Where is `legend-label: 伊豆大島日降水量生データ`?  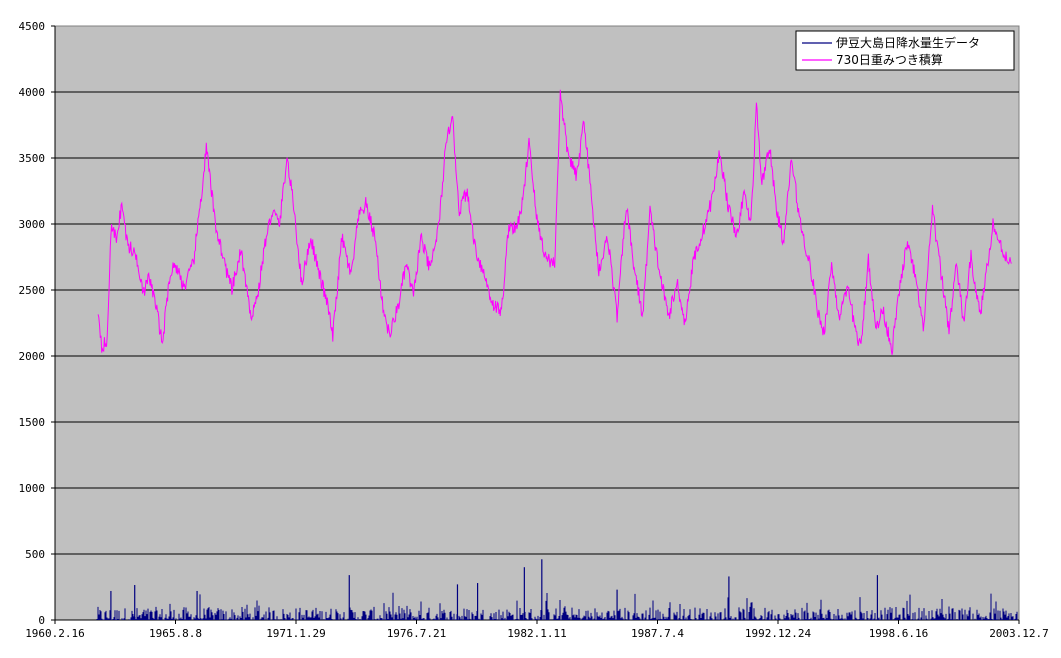
legend-label: 伊豆大島日降水量生データ is located at coordinates (908, 42).